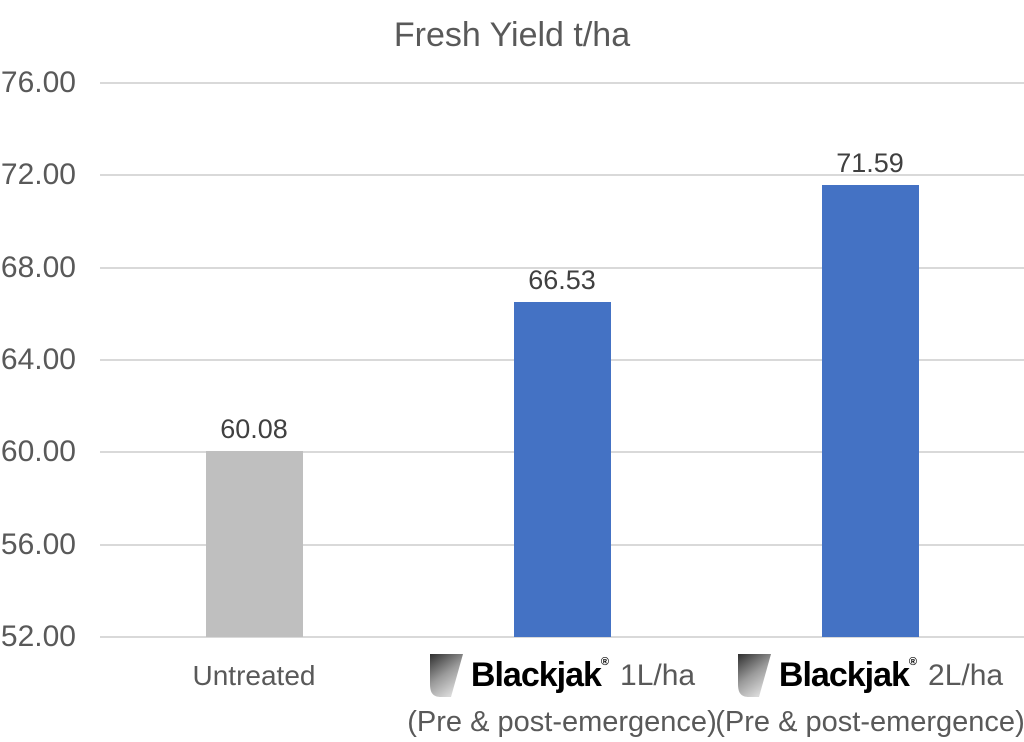 Image resolution: width=1024 pixels, height=742 pixels. What do you see at coordinates (562, 637) in the screenshot?
I see `gridline-52.00` at bounding box center [562, 637].